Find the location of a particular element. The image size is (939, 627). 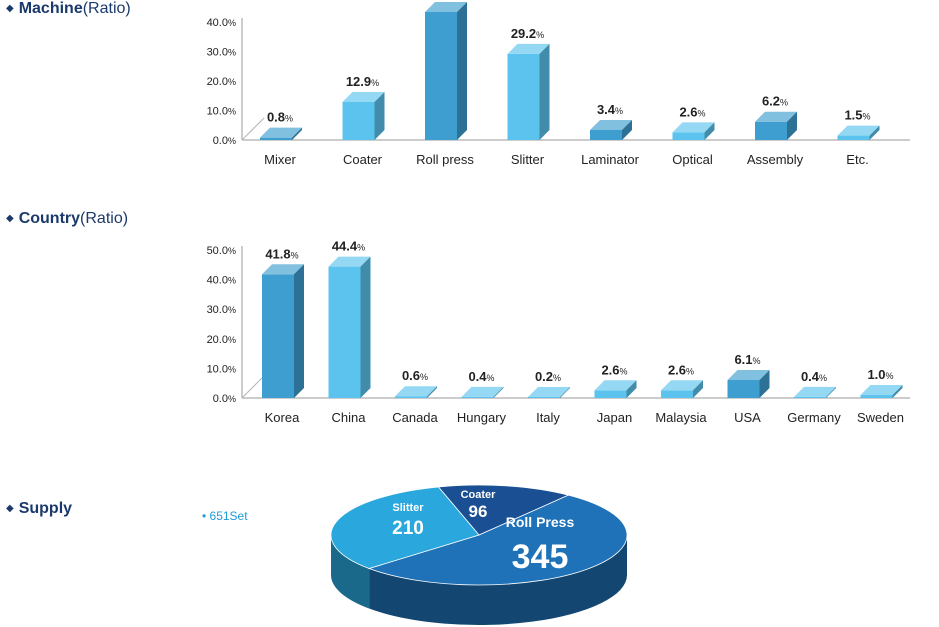

pie-slice-side is located at coordinates (498, 580).